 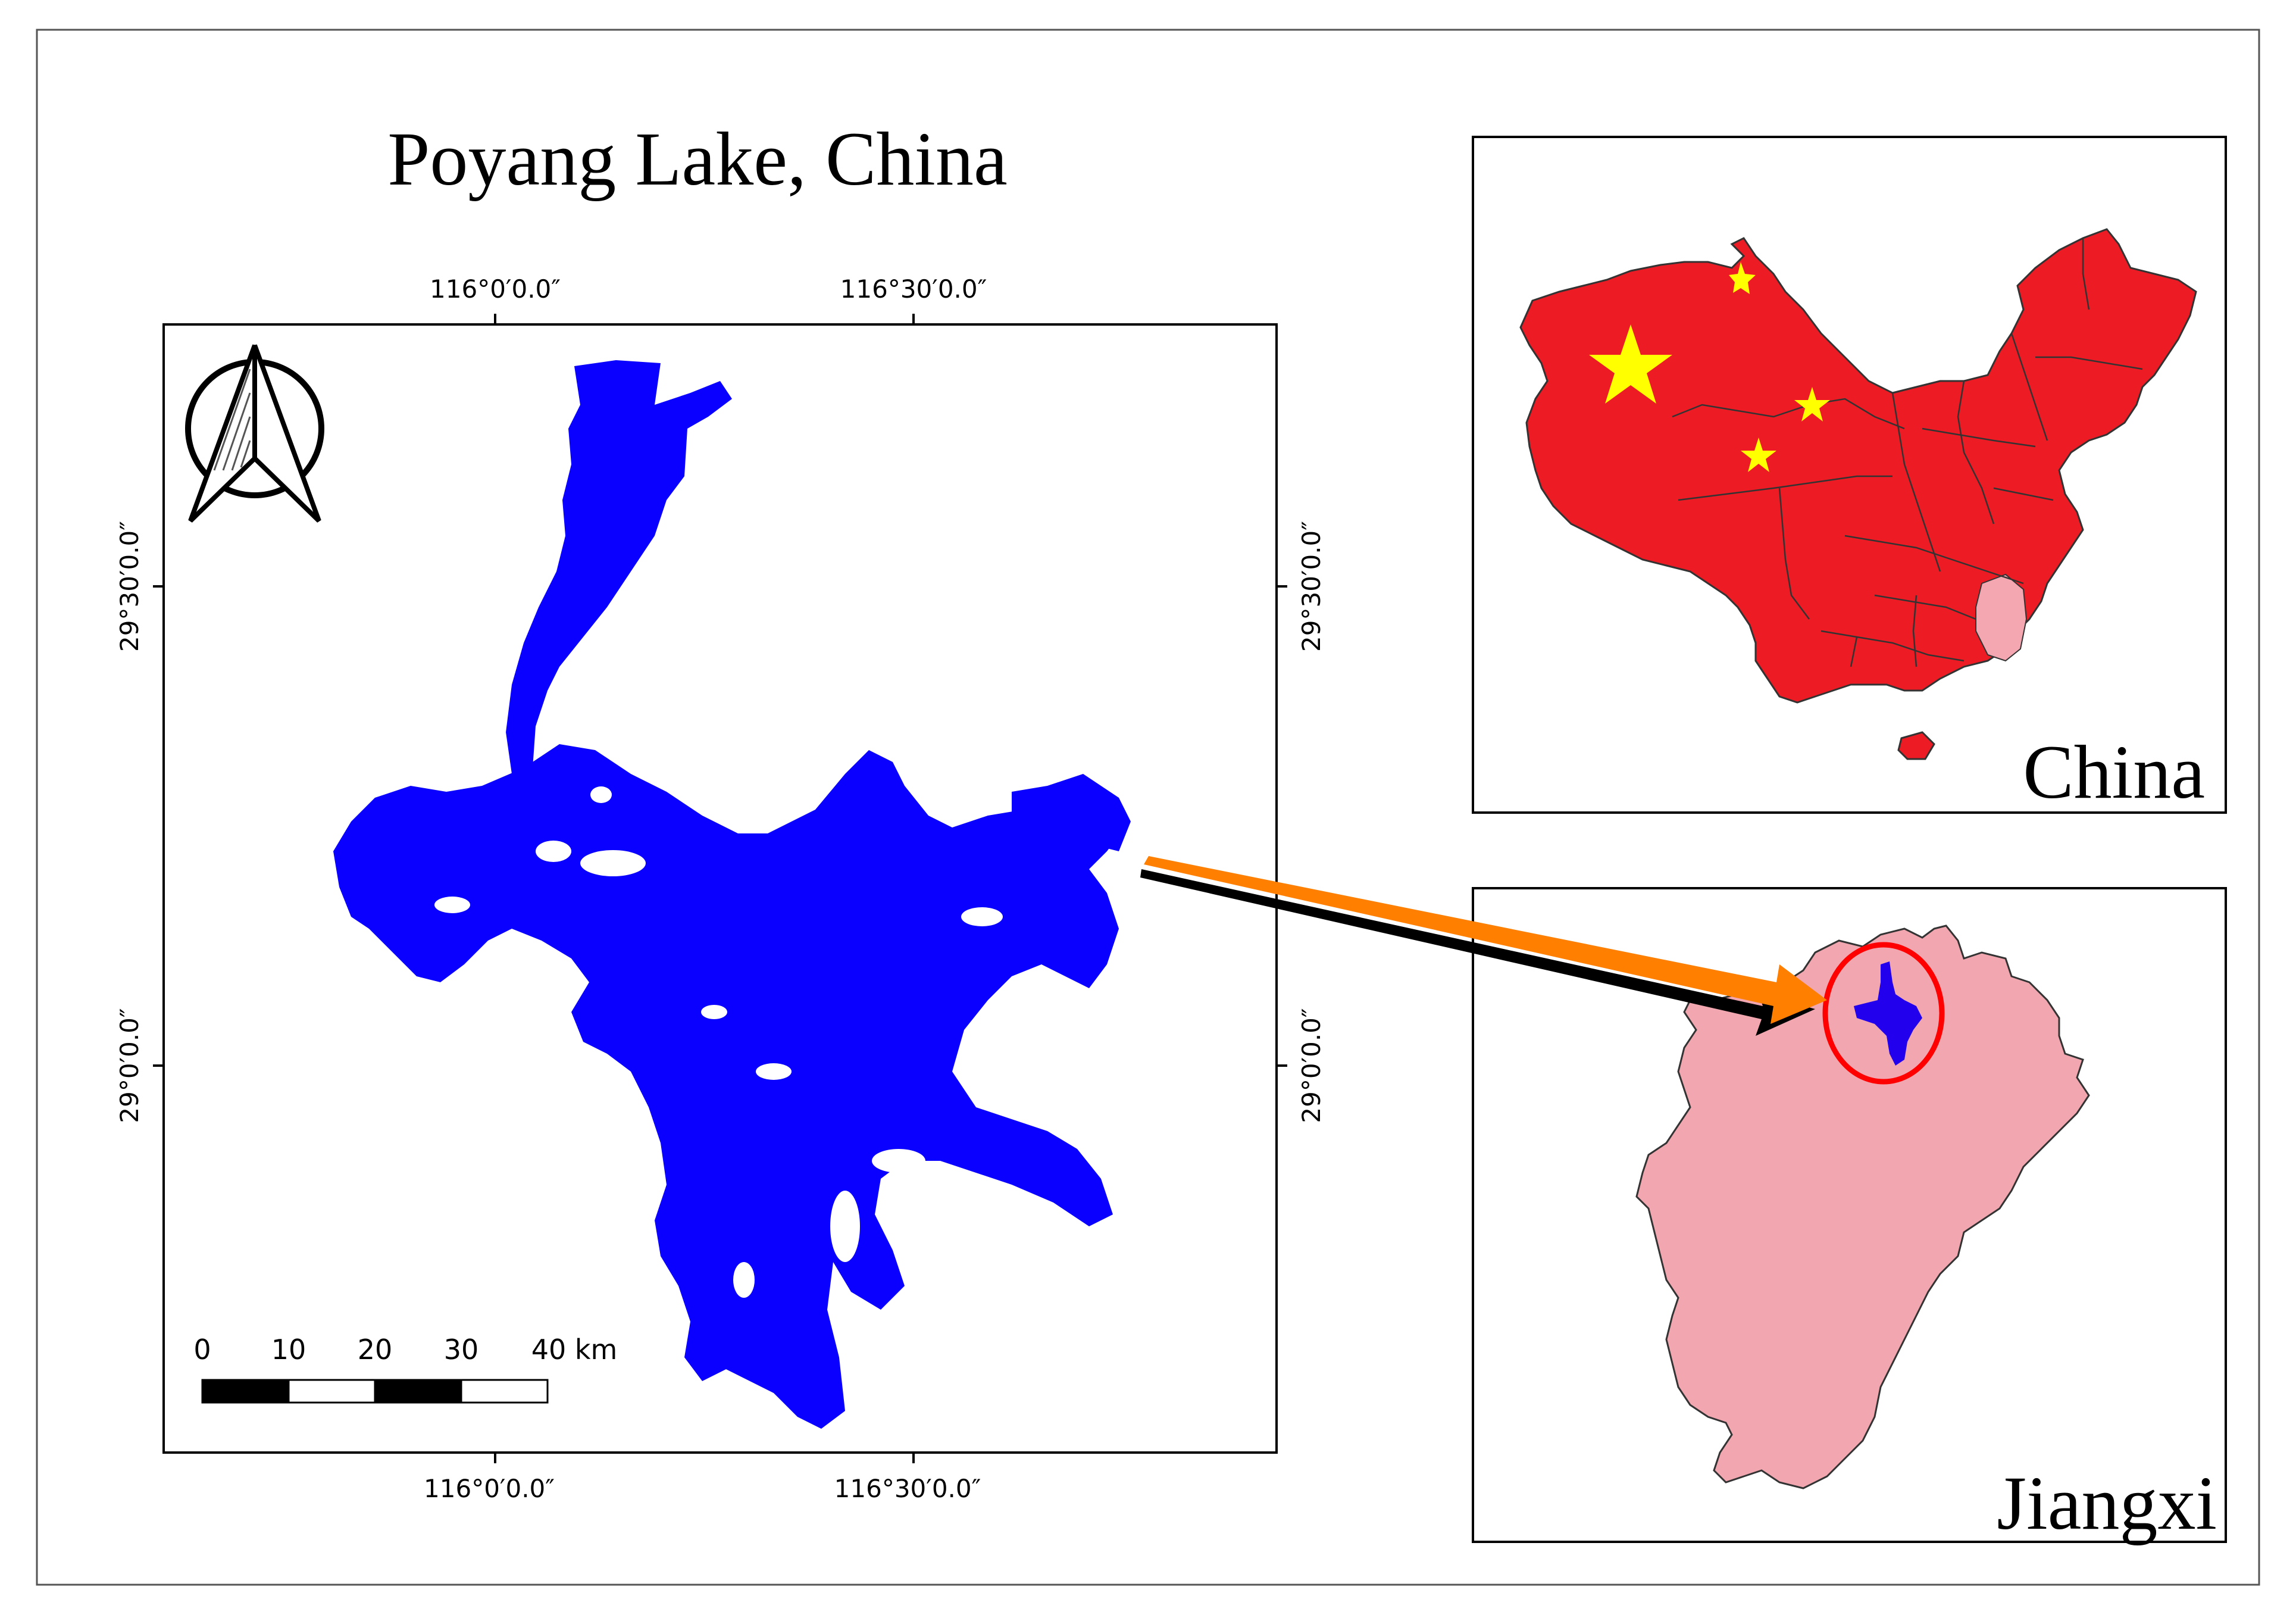 What do you see at coordinates (1888, 1014) in the screenshot?
I see `poyang-lake-small` at bounding box center [1888, 1014].